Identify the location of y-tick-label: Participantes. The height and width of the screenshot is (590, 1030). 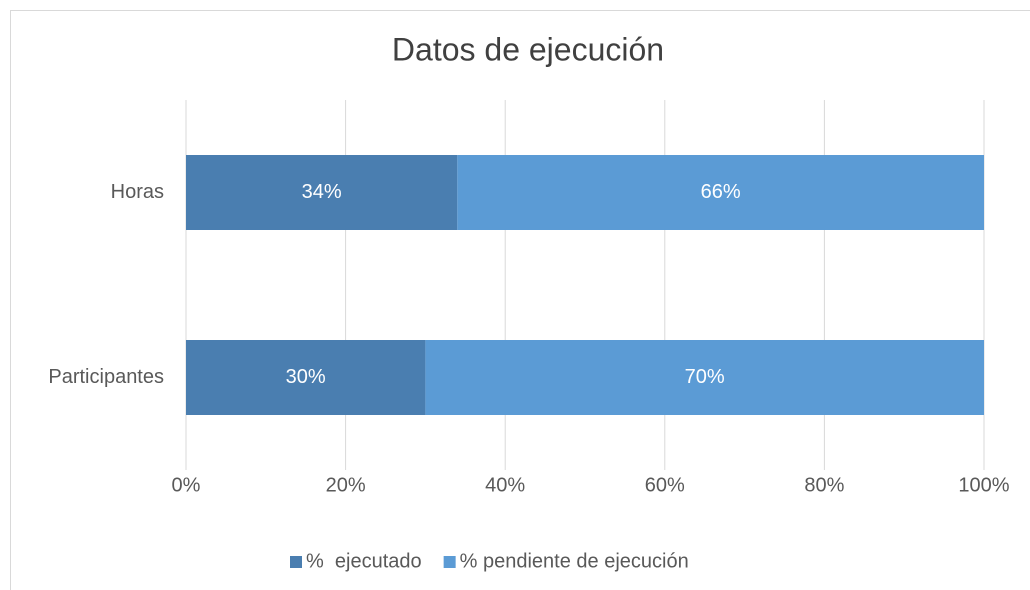
(106, 377).